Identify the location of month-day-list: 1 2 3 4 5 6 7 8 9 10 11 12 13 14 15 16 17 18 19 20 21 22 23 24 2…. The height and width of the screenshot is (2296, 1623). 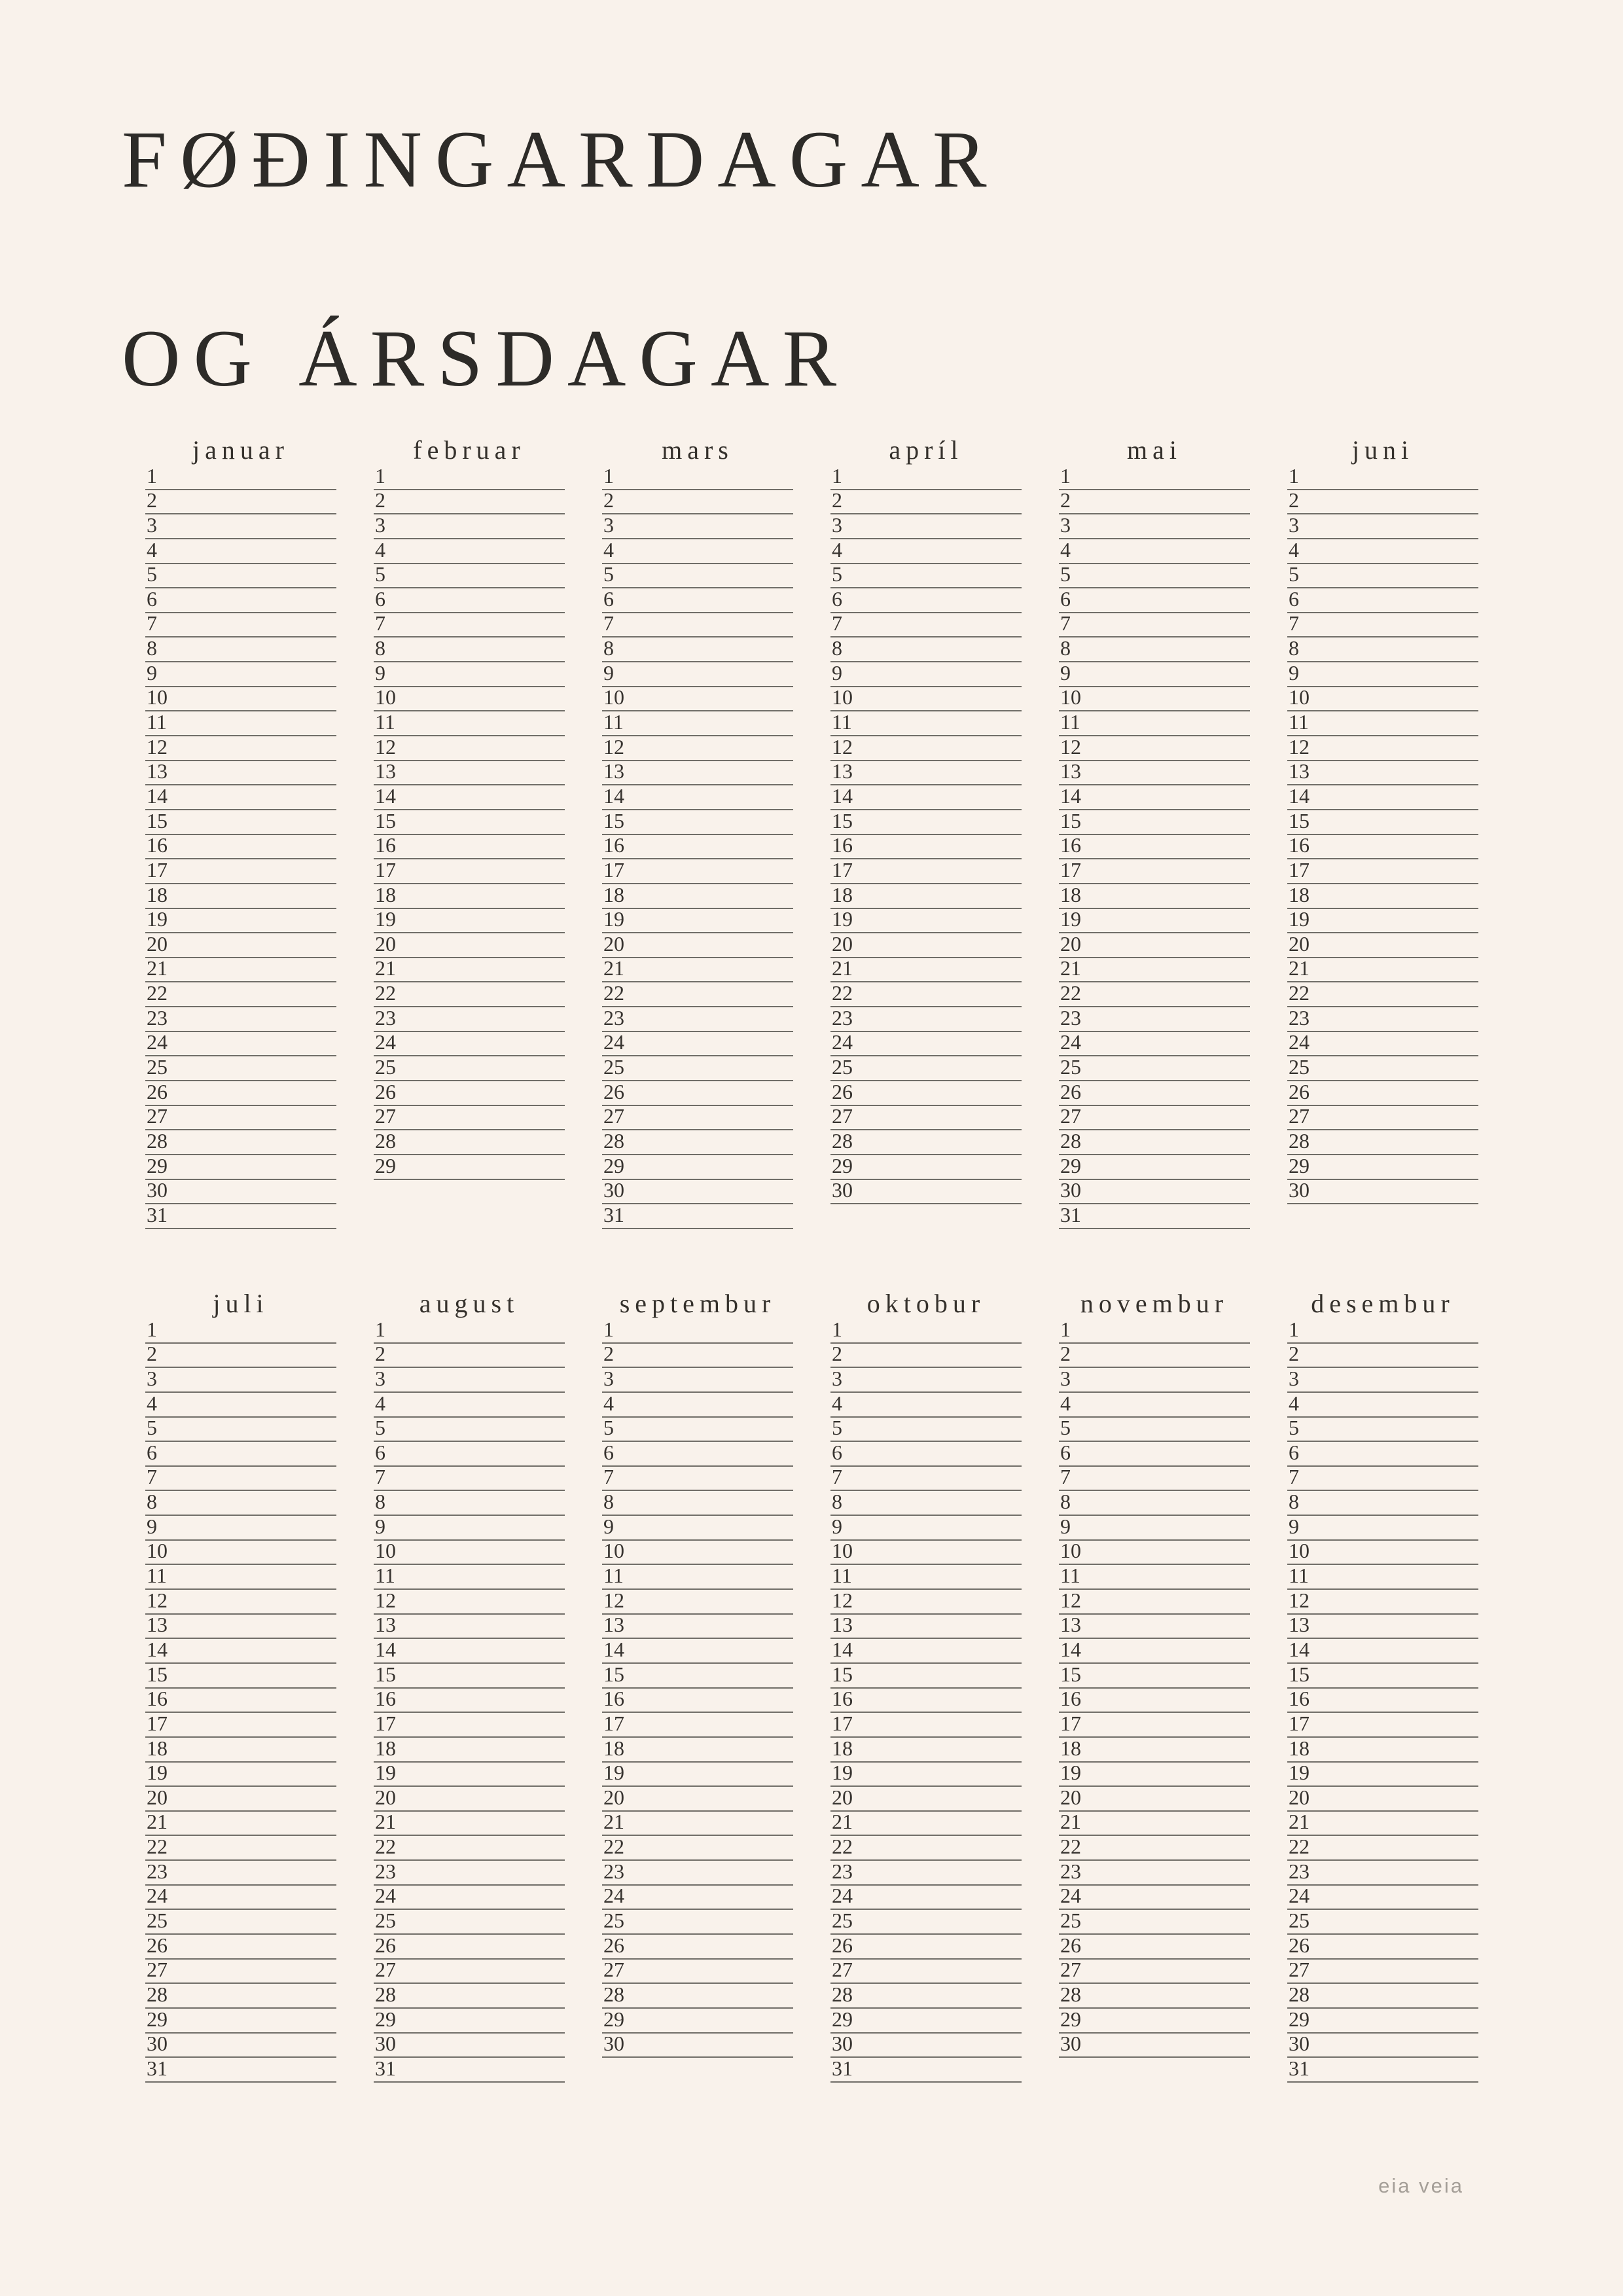
(698, 847).